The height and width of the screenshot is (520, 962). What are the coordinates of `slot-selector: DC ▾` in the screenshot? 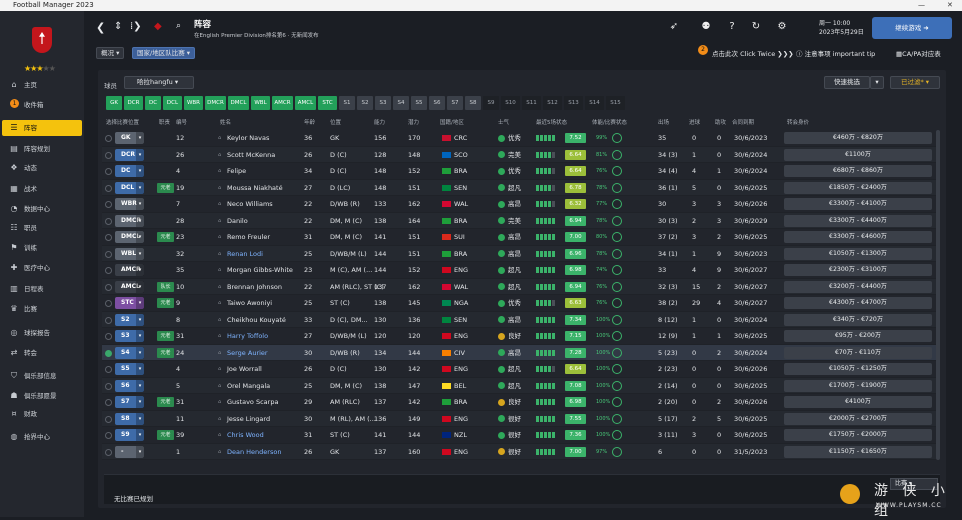 It's located at (129, 171).